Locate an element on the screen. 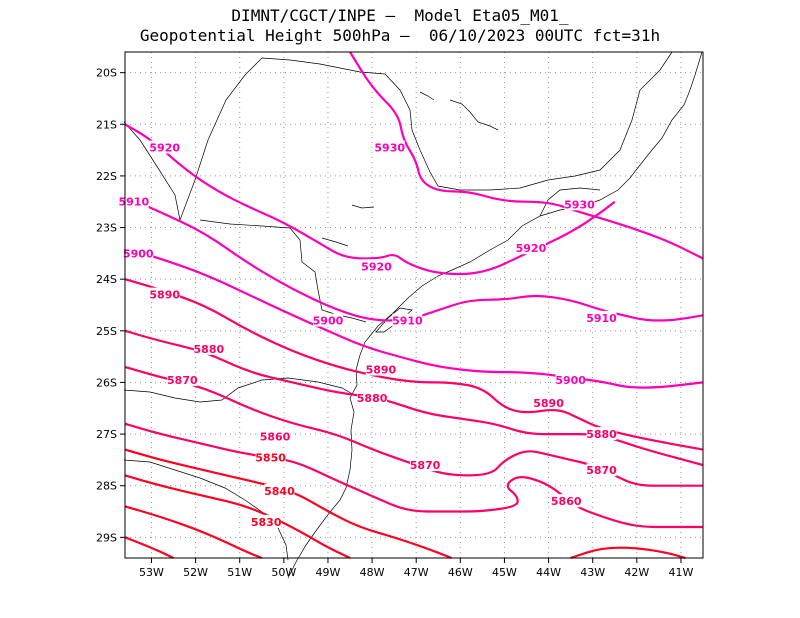  lat-tick-label: 23S is located at coordinates (106, 228).